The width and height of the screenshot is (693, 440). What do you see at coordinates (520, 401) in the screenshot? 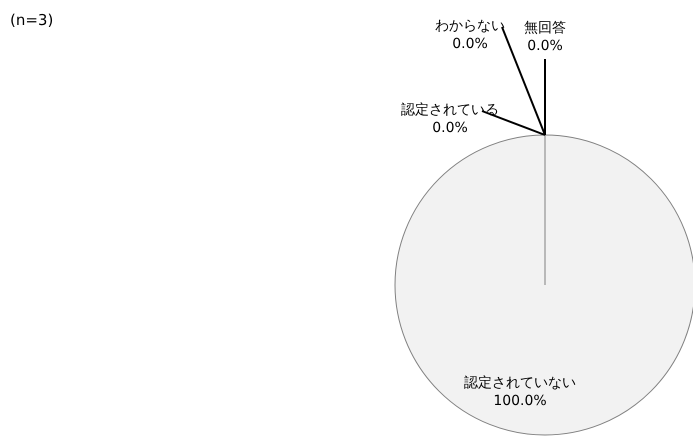
I see `data-label: 100.0%` at bounding box center [520, 401].